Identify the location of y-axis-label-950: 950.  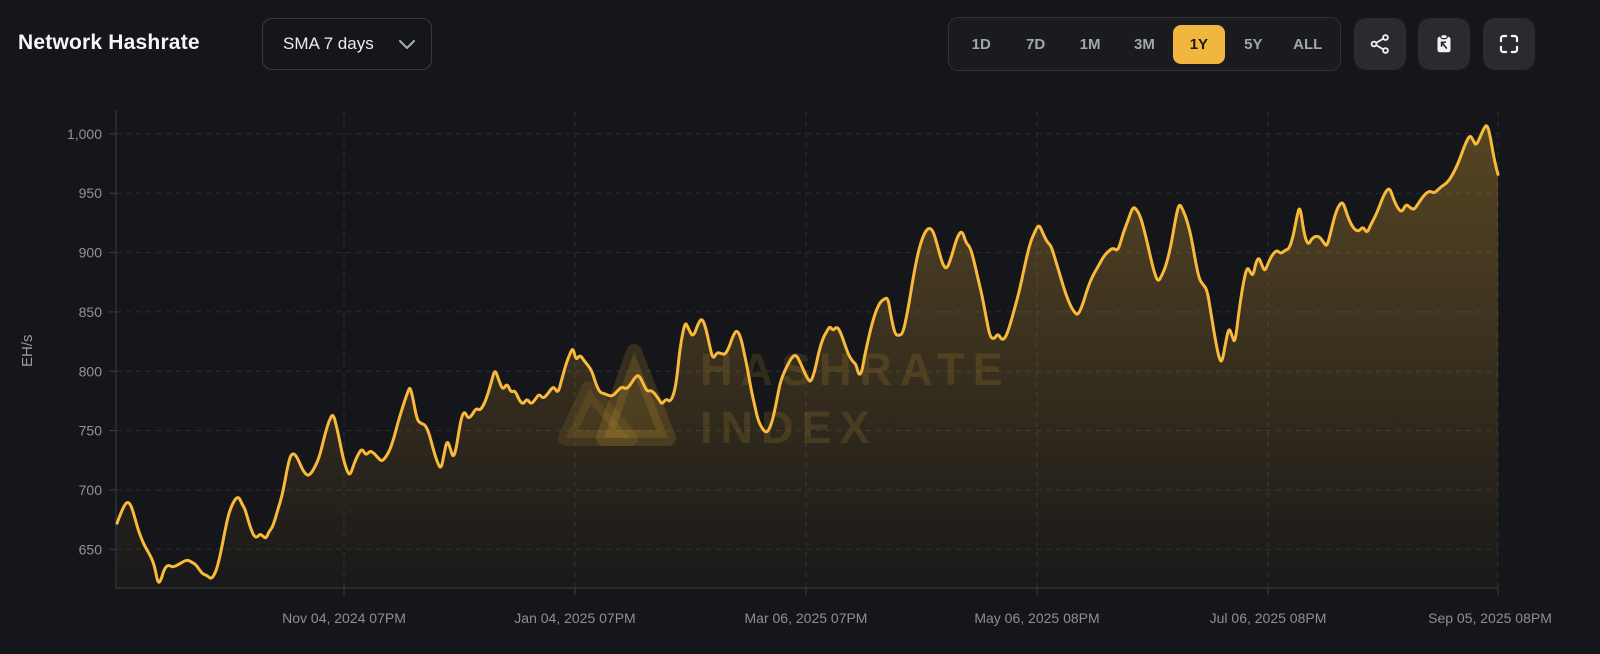
(91, 193).